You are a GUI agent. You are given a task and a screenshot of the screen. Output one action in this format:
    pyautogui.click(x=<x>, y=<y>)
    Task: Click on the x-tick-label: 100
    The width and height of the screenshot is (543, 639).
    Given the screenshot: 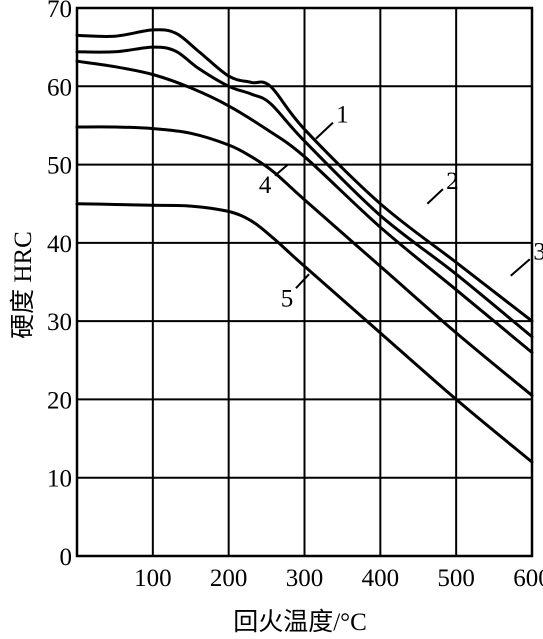 What is the action you would take?
    pyautogui.click(x=153, y=578)
    